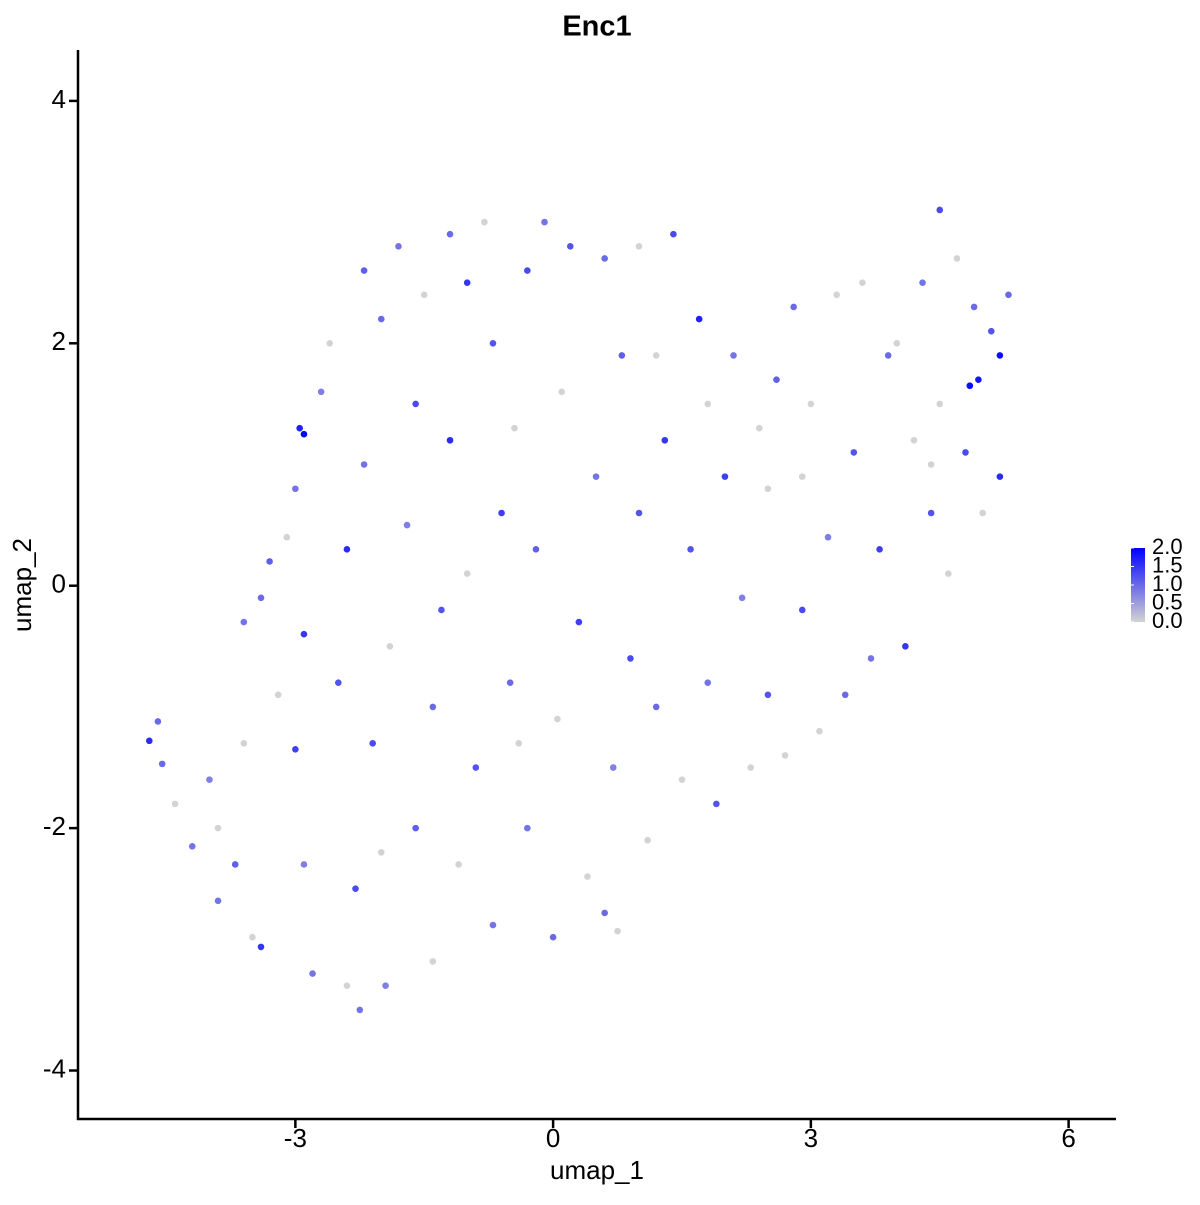  What do you see at coordinates (597, 1170) in the screenshot?
I see `x-axis-label: umap_1` at bounding box center [597, 1170].